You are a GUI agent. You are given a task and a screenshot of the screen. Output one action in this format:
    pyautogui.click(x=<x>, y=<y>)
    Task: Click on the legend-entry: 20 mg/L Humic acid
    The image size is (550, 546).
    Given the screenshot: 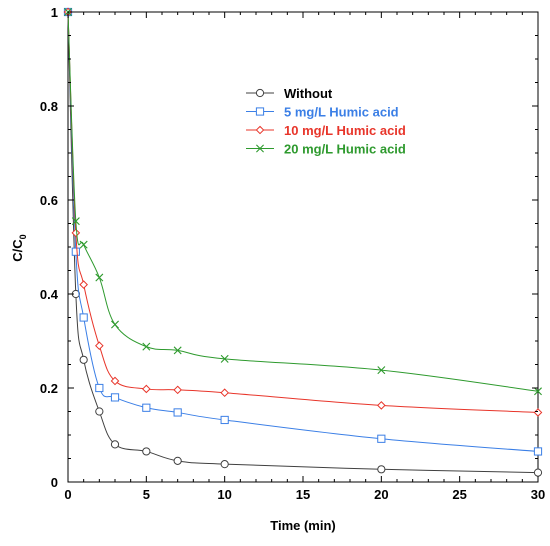 What is the action you would take?
    pyautogui.click(x=326, y=149)
    